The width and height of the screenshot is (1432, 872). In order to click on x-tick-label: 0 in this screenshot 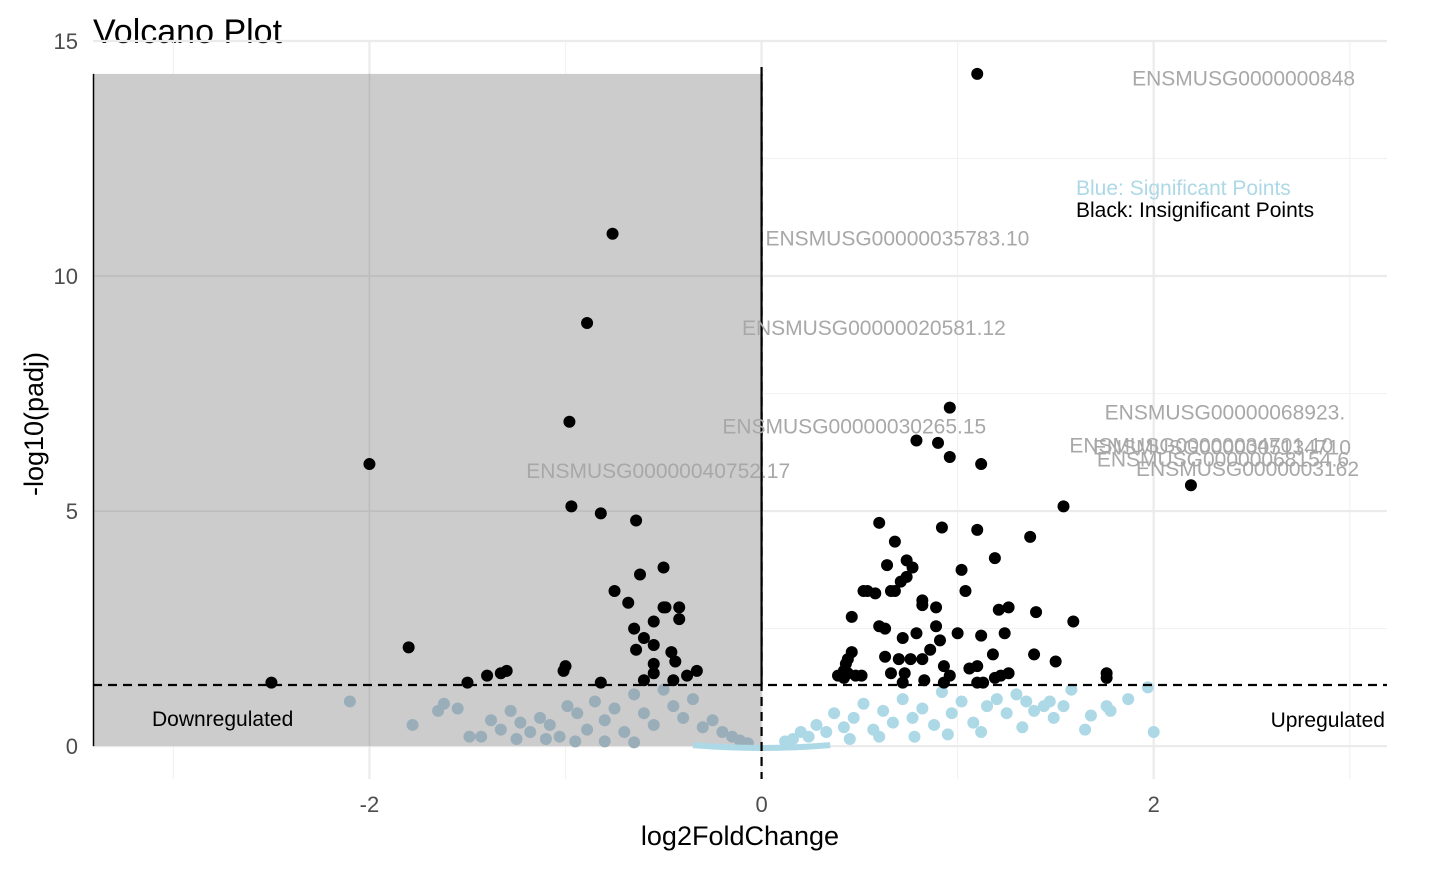, I will do `click(761, 804)`.